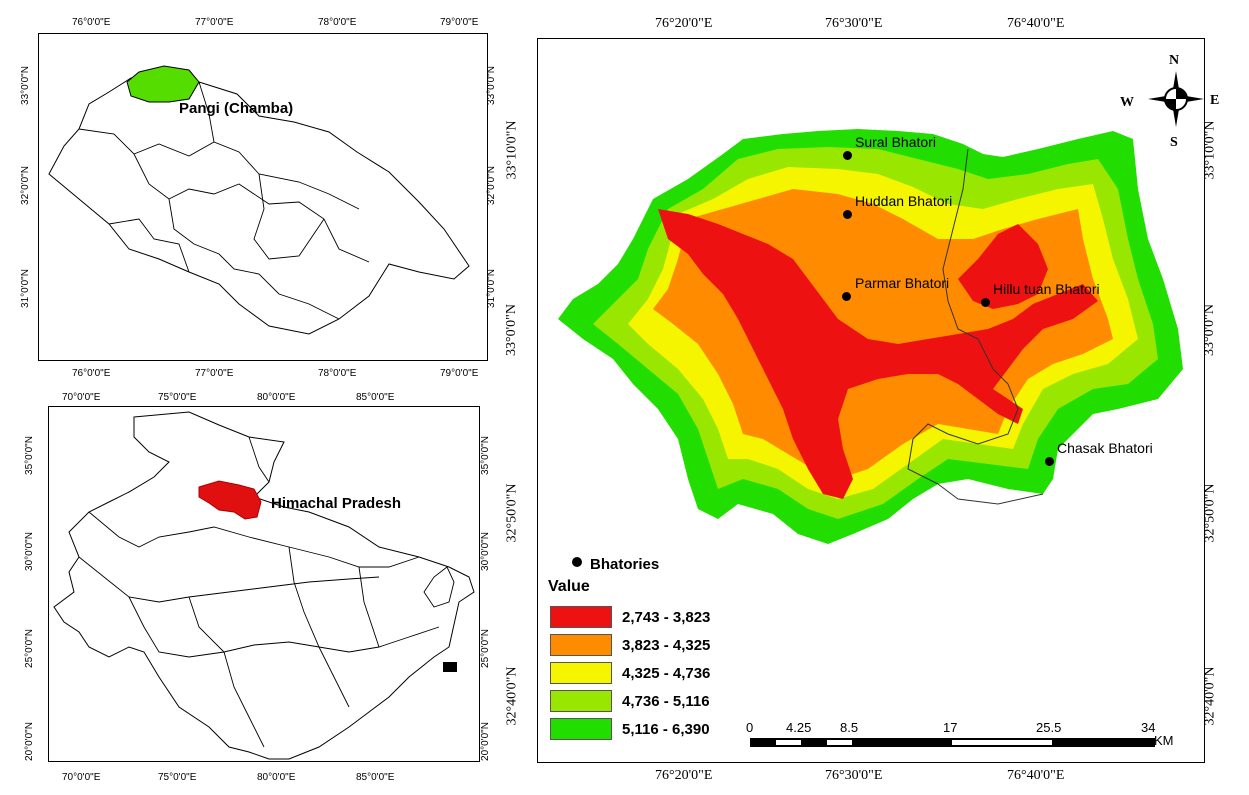  What do you see at coordinates (569, 586) in the screenshot?
I see `legend-title: Value` at bounding box center [569, 586].